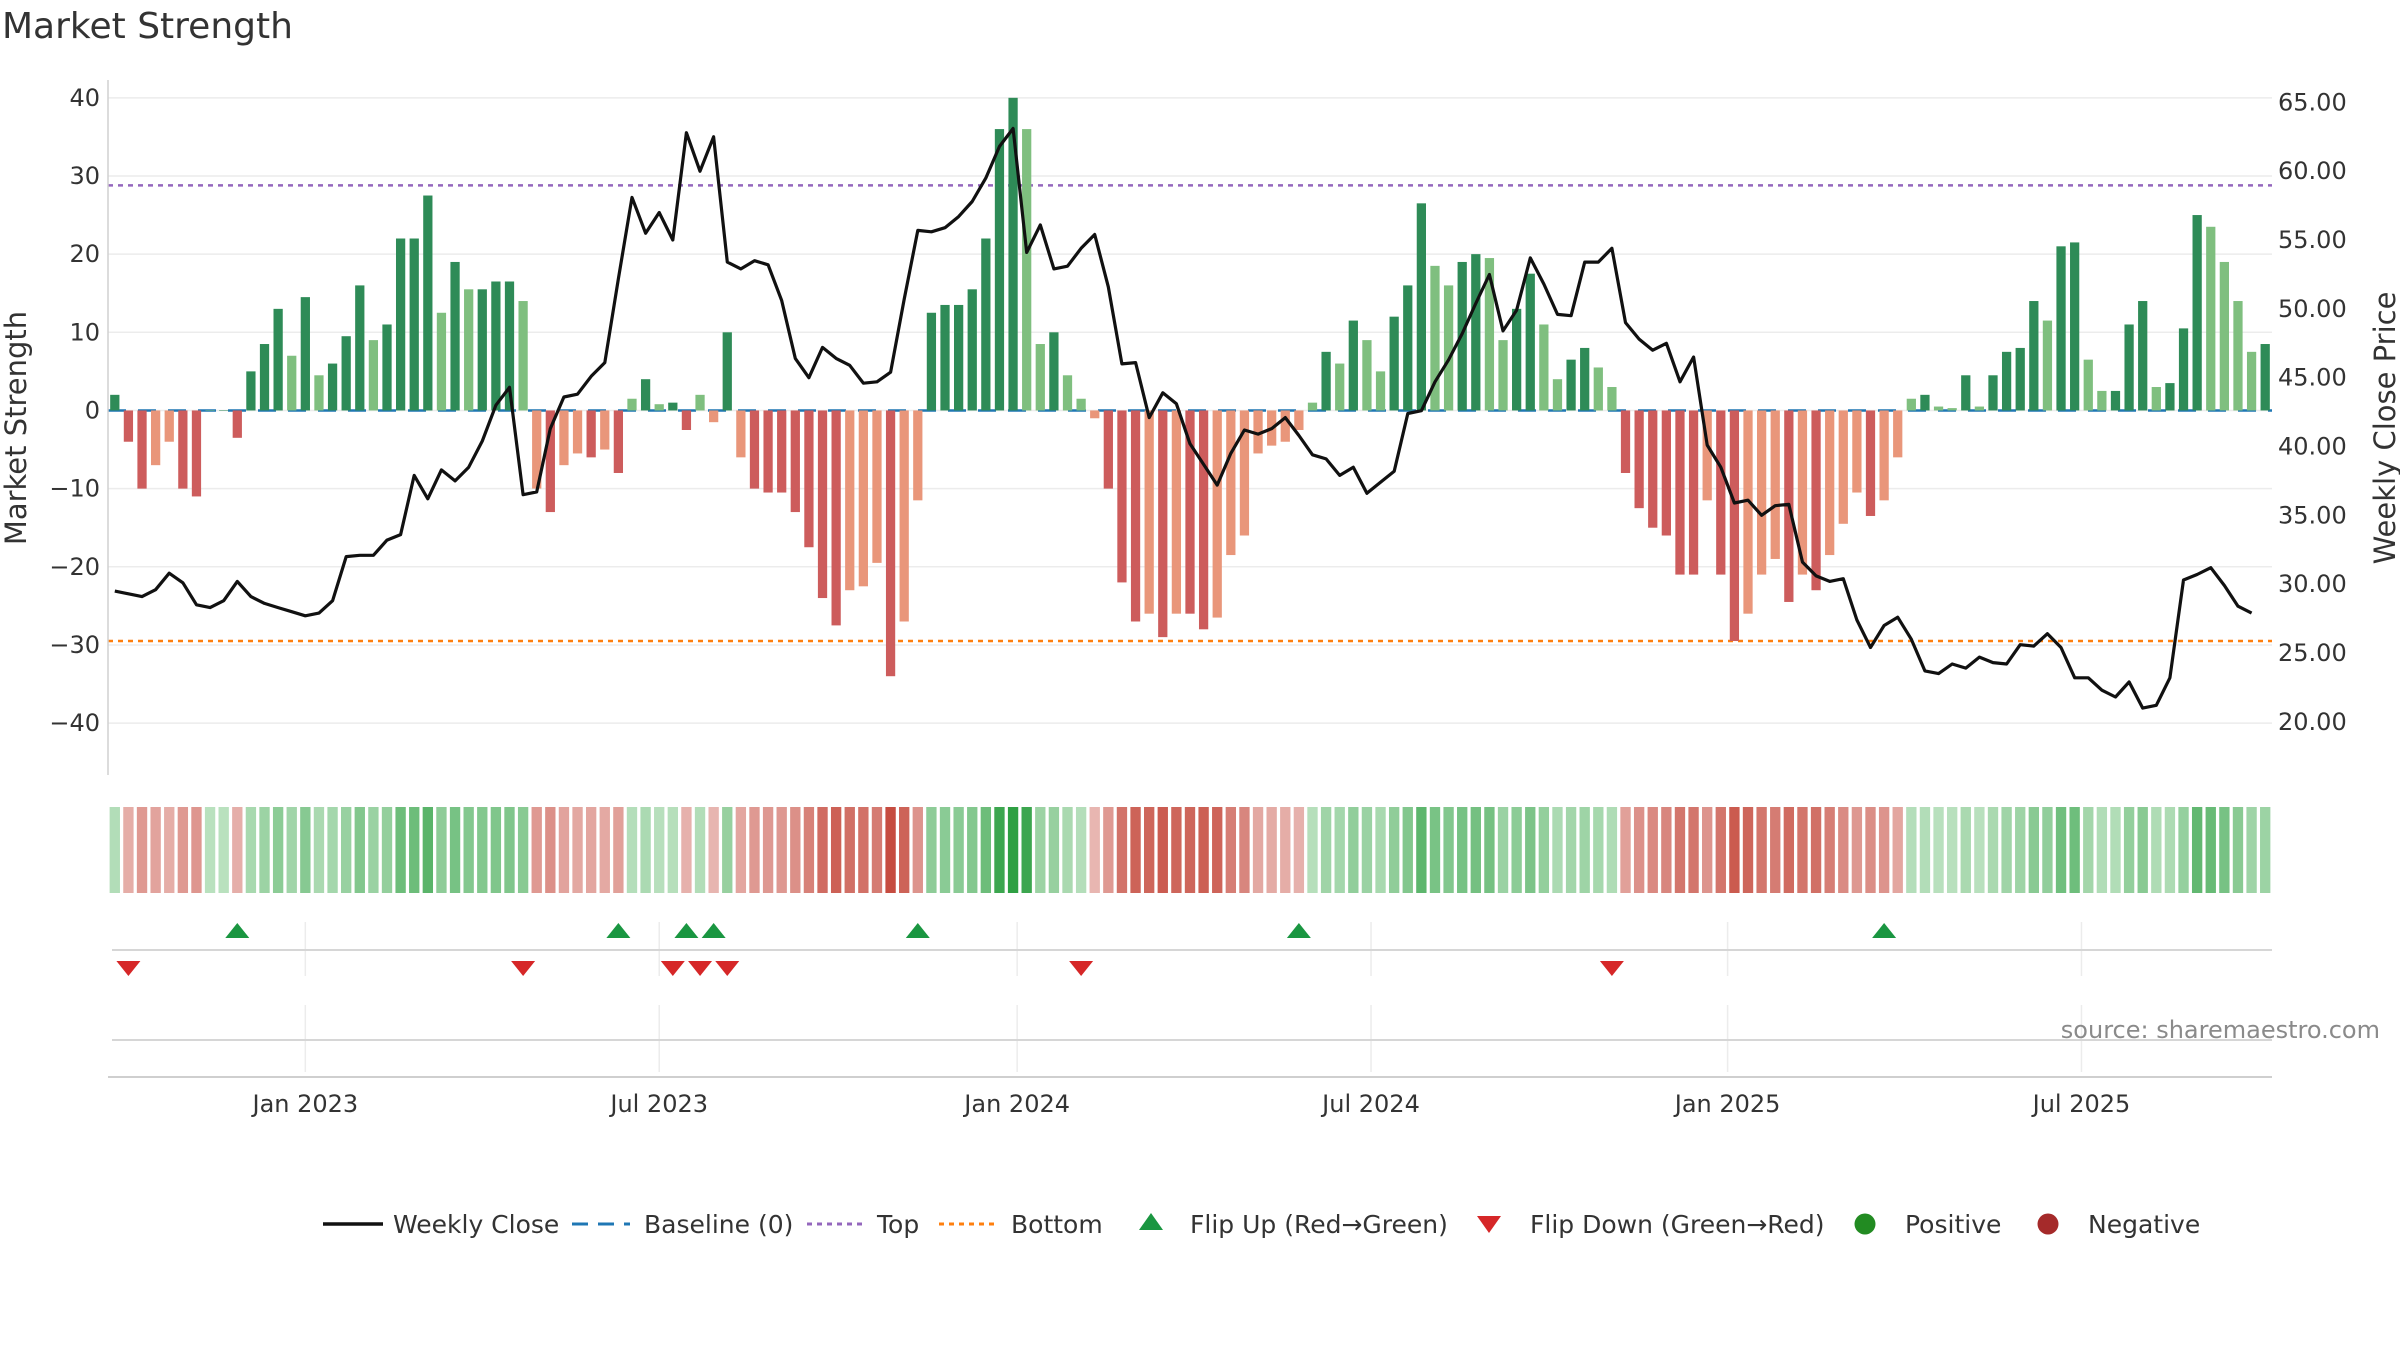 This screenshot has width=2400, height=1350. Describe the element at coordinates (2312, 722) in the screenshot. I see `y2-tick-label: 20.00` at that location.